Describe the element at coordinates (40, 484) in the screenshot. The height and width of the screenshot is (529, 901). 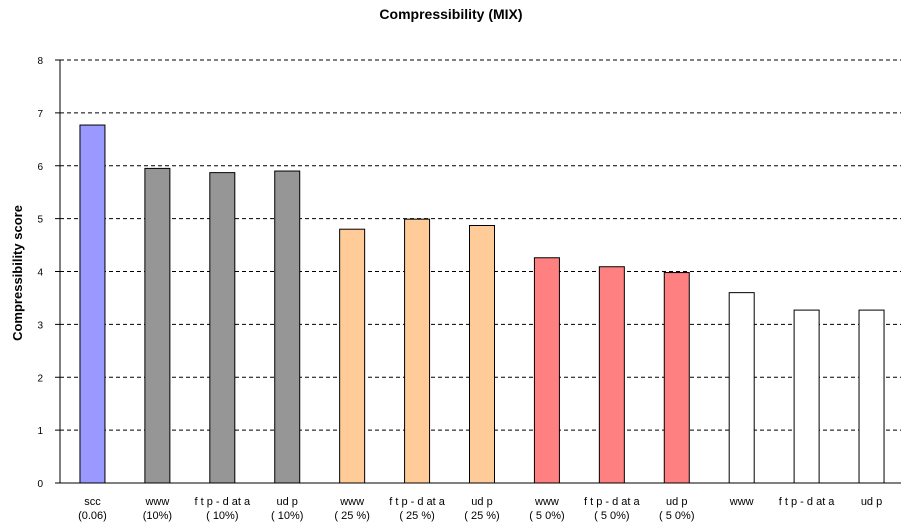
I see `y-tick-label: 0` at that location.